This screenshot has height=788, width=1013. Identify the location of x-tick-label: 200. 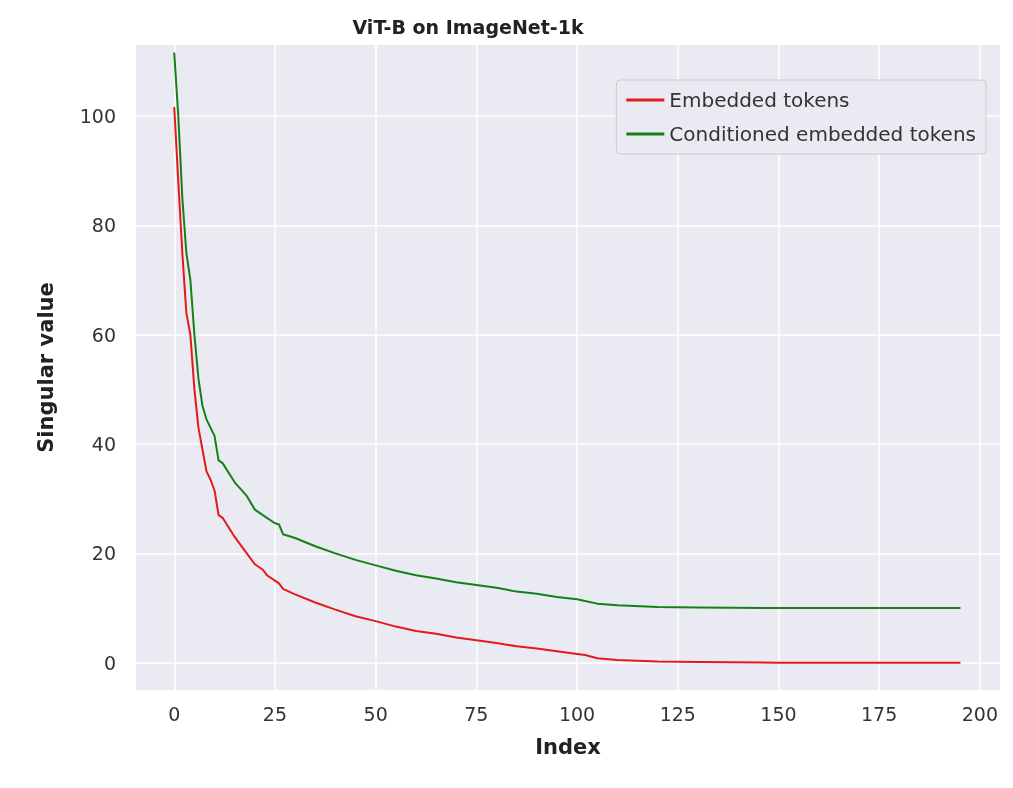
(979, 713).